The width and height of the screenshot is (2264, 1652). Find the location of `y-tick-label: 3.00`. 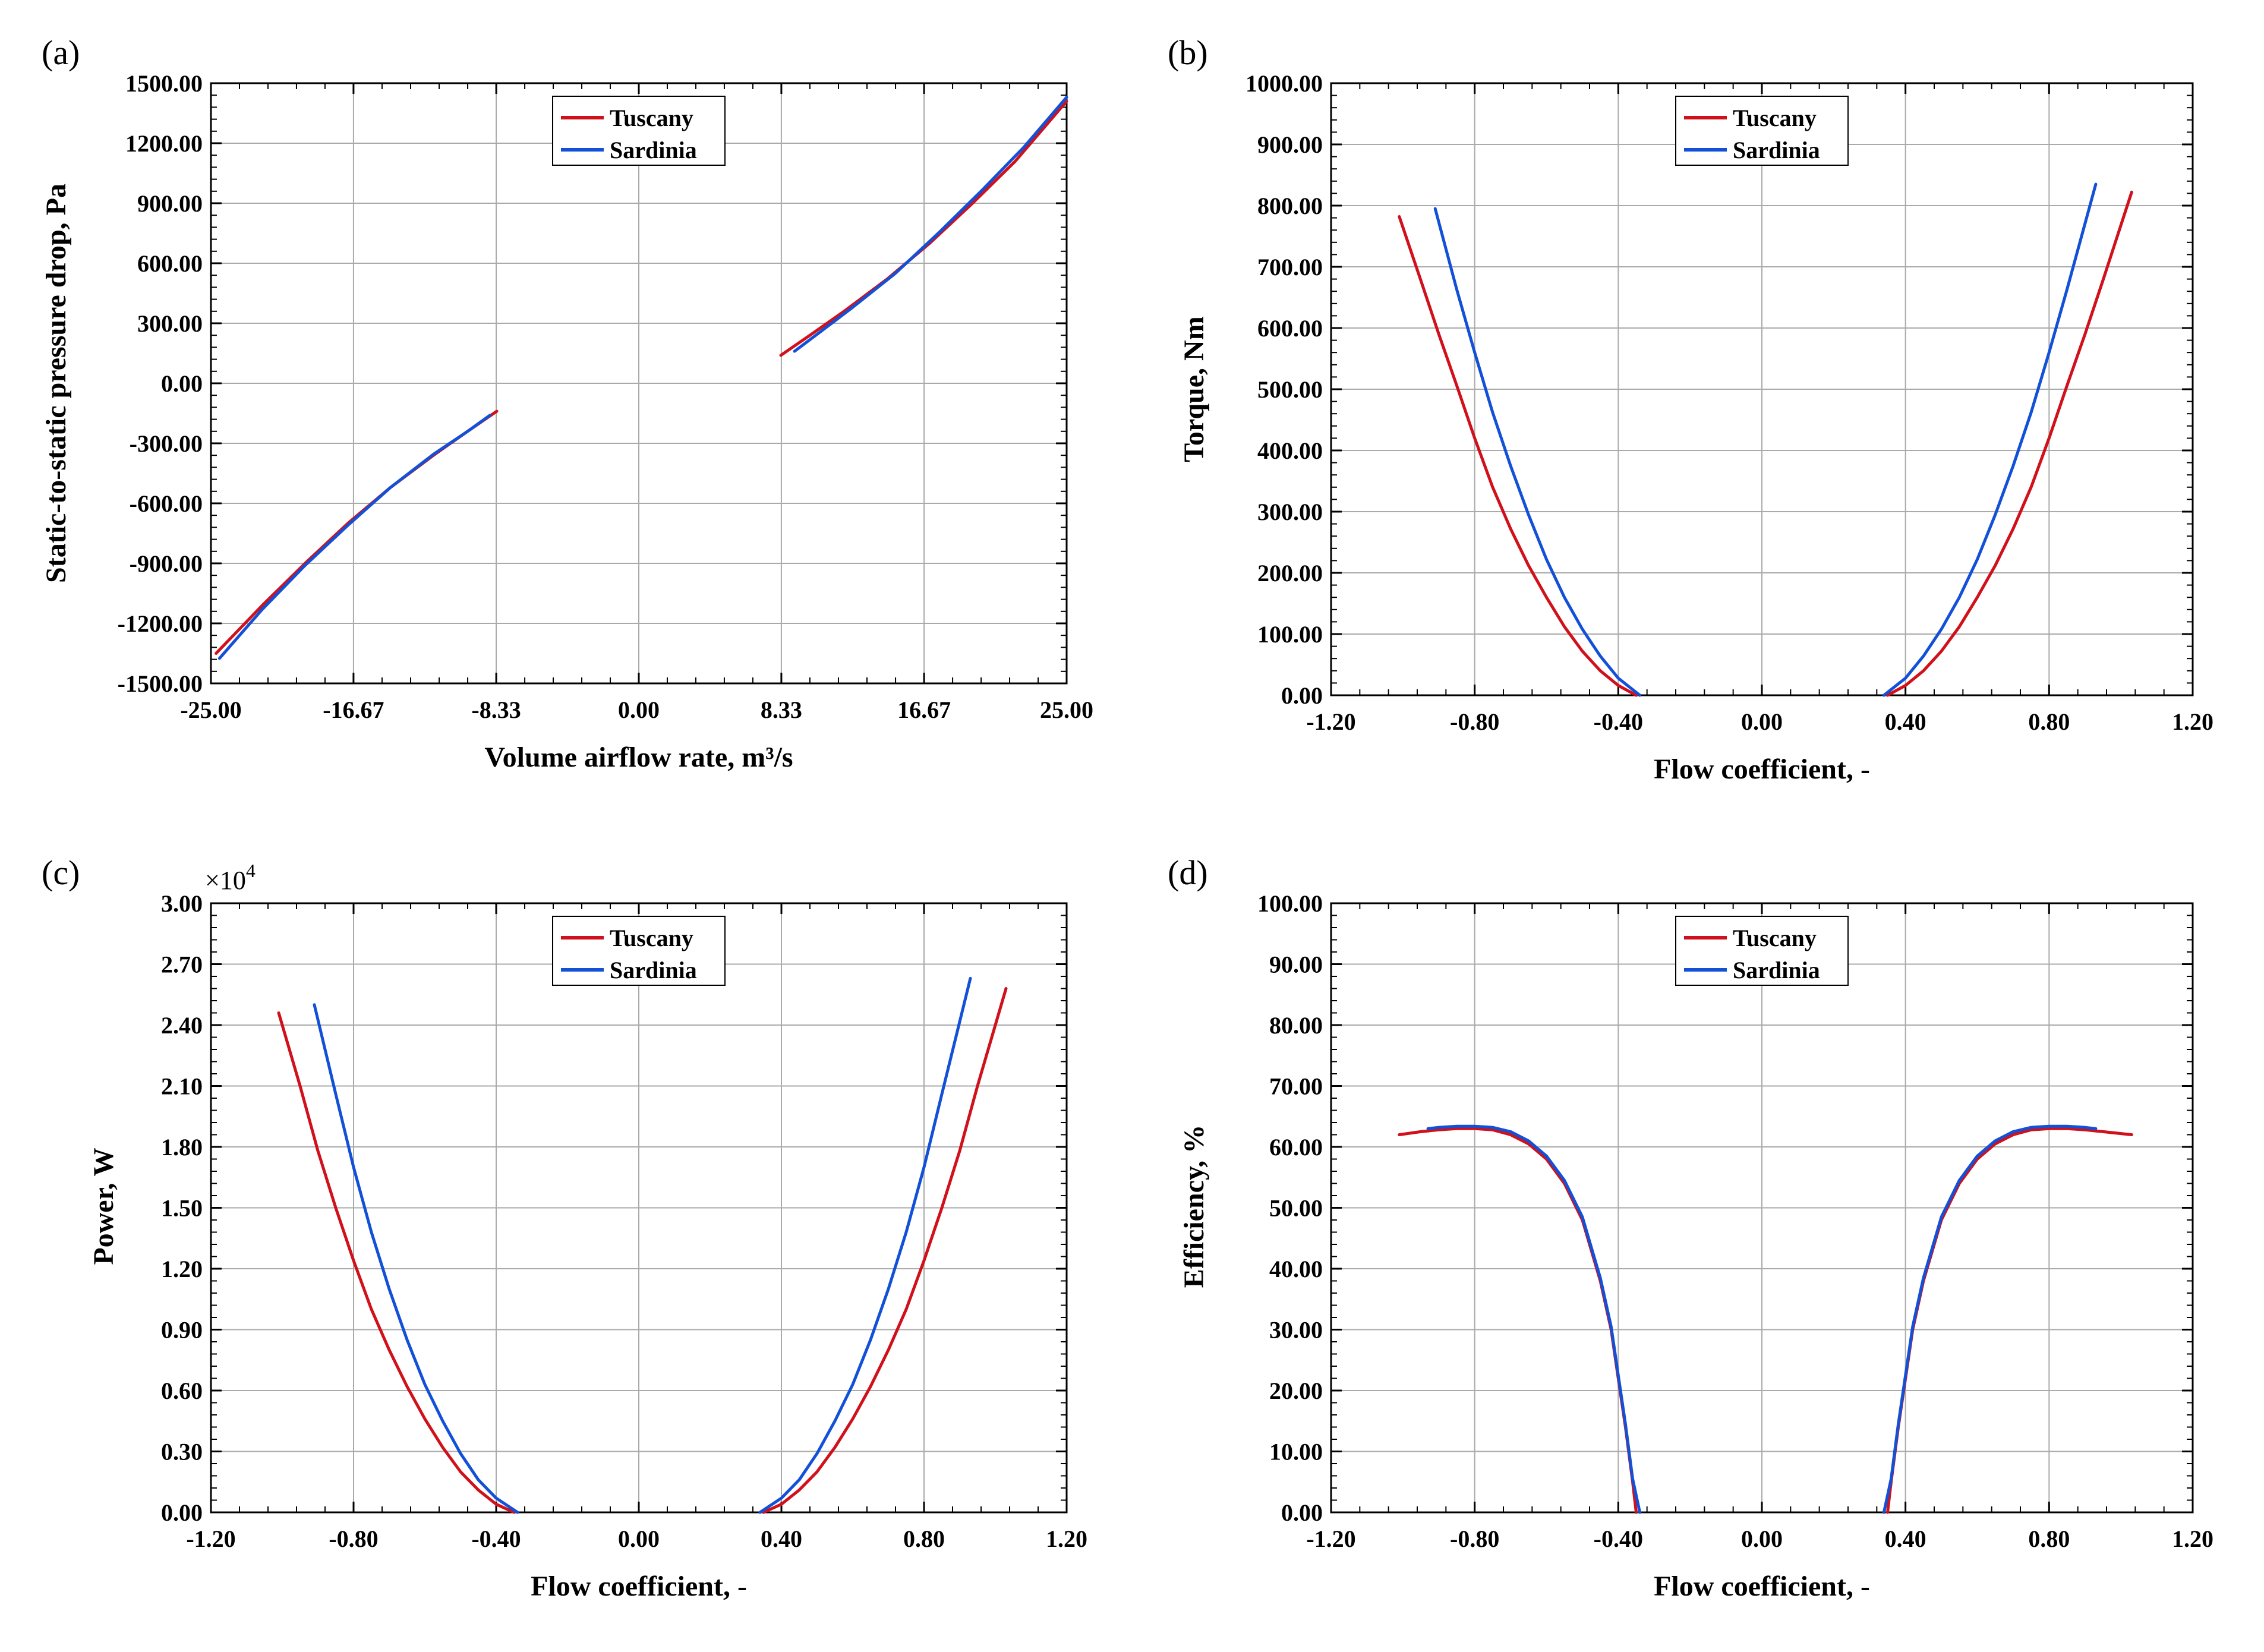

y-tick-label: 3.00 is located at coordinates (182, 904).